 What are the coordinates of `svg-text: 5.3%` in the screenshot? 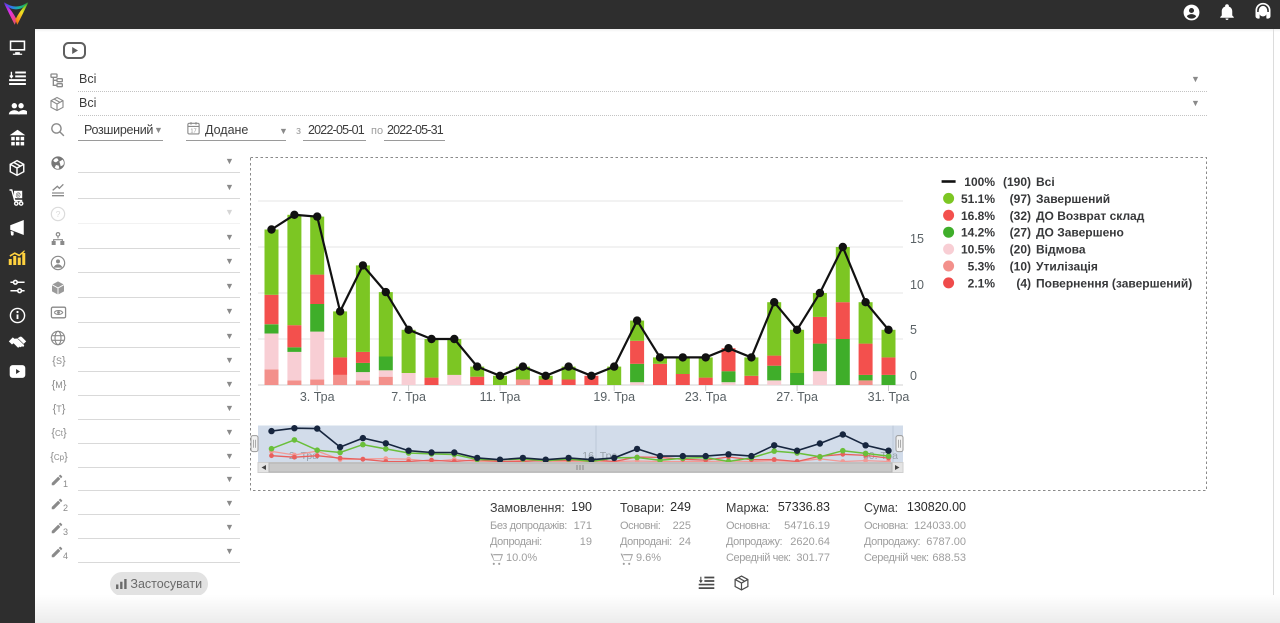 It's located at (982, 267).